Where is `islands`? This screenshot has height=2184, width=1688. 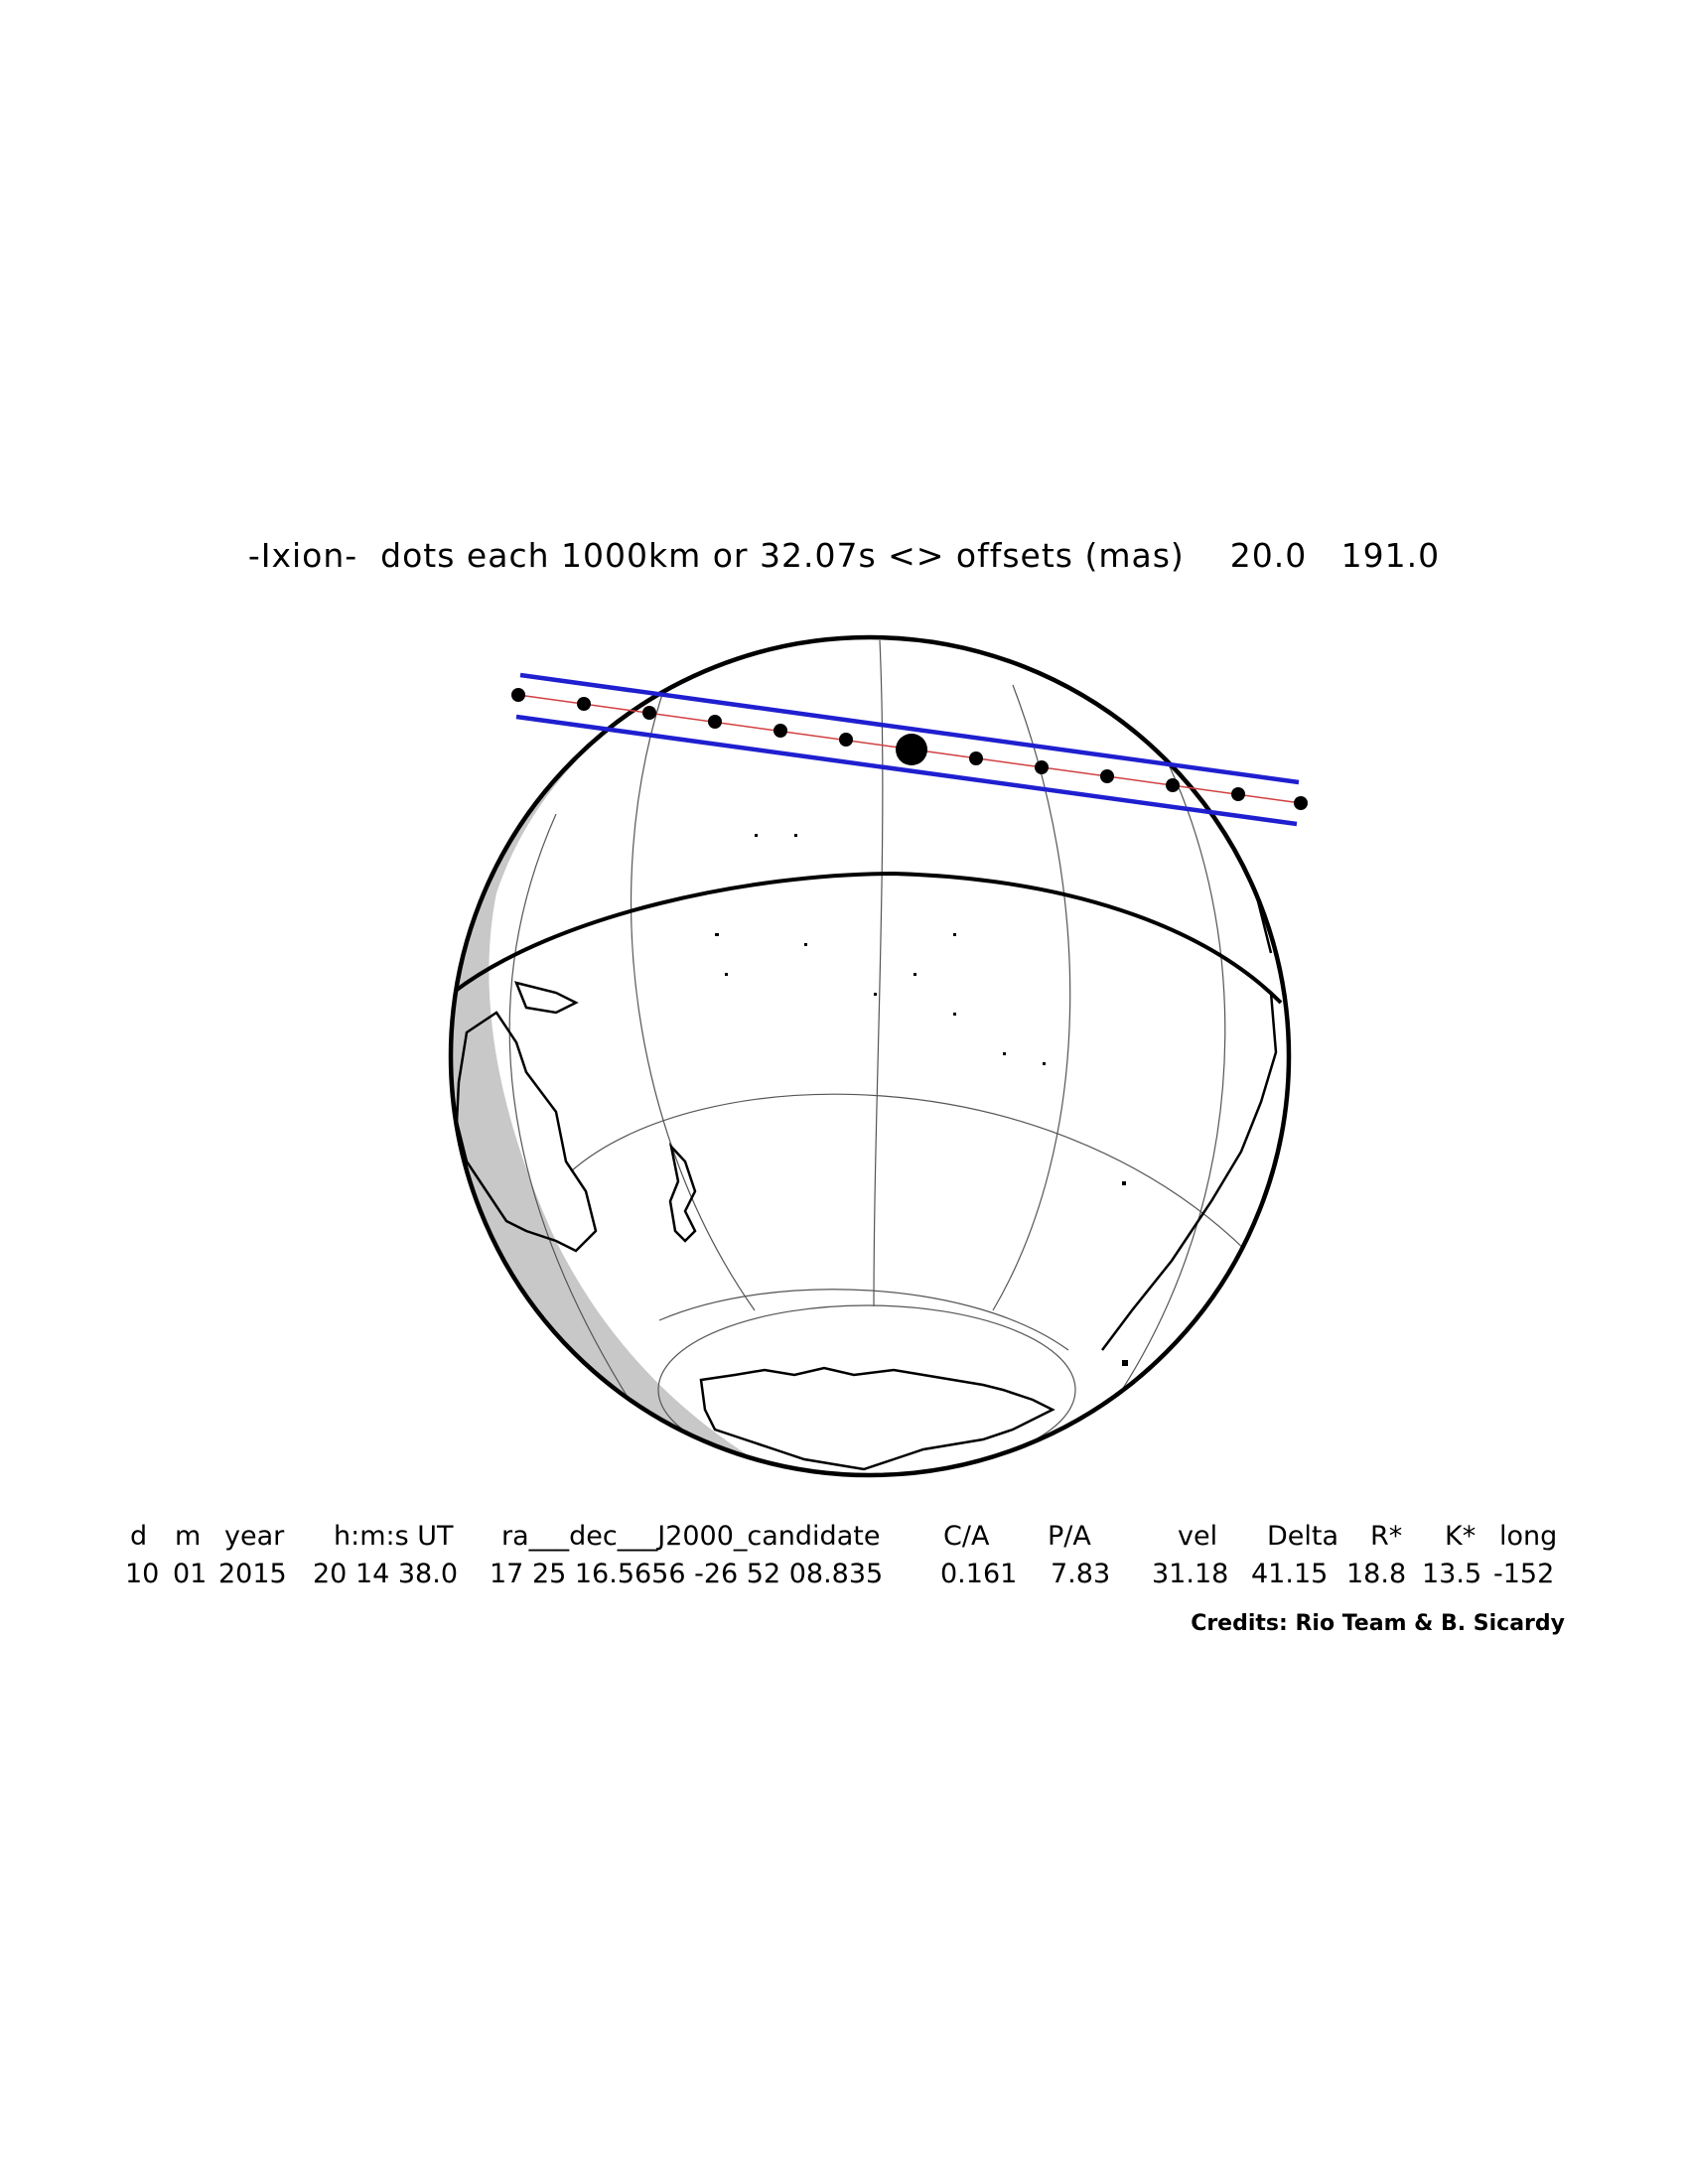 islands is located at coordinates (921, 1100).